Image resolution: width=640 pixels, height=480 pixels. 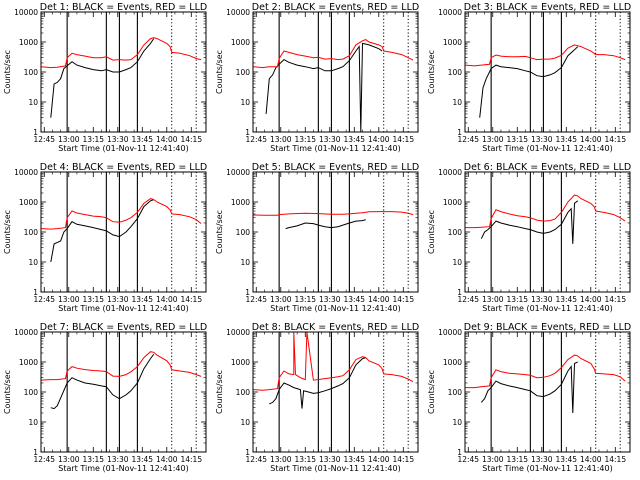 What do you see at coordinates (335, 327) in the screenshot?
I see `panel-title: Det 8: BLACK = Events, RED = LLD` at bounding box center [335, 327].